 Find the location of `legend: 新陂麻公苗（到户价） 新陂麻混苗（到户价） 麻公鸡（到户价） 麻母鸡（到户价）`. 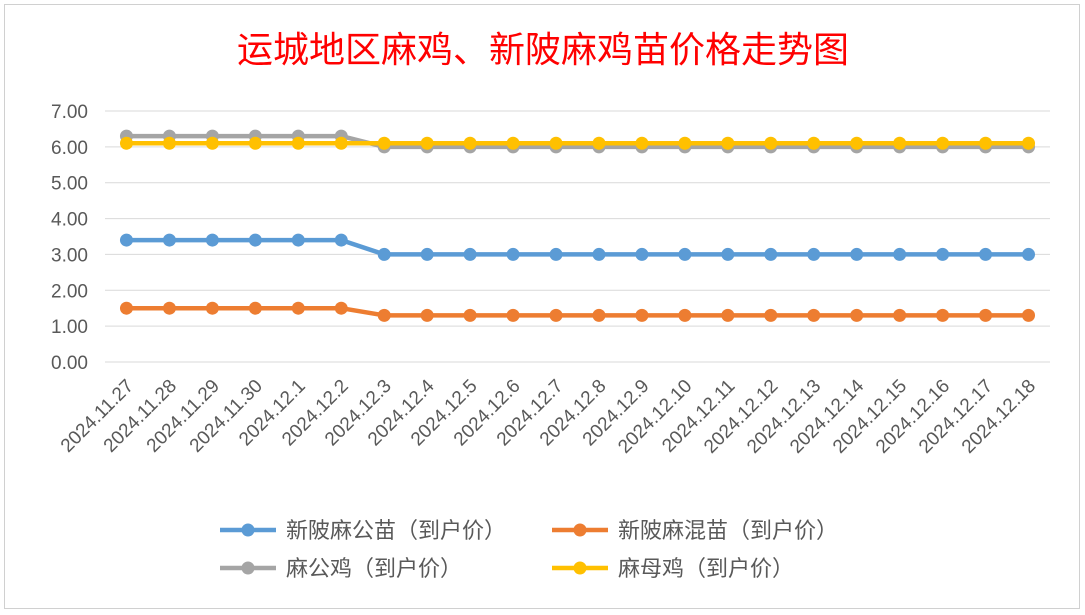

legend: 新陂麻公苗（到户价） 新陂麻混苗（到户价） 麻公鸡（到户价） 麻母鸡（到户价） is located at coordinates (529, 550).